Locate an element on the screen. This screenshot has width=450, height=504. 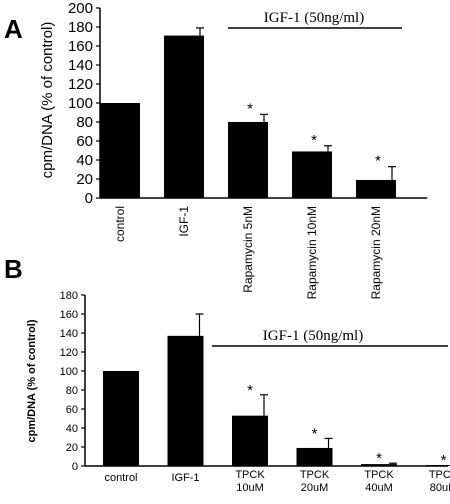
panel-a-tick-label: 80 is located at coordinates (84, 122).